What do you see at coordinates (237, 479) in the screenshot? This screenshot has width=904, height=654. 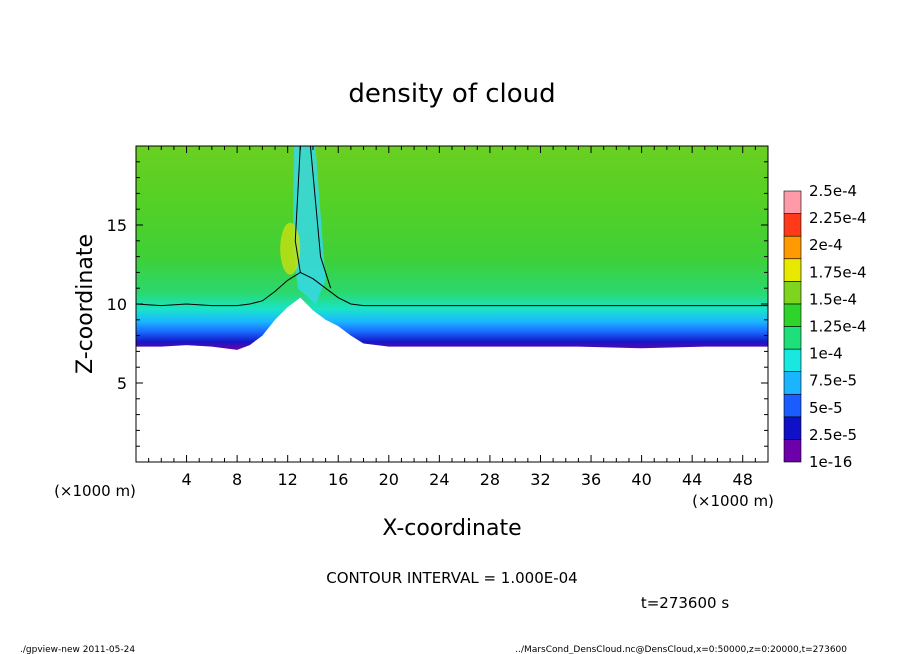 I see `x-tick-label: 8` at bounding box center [237, 479].